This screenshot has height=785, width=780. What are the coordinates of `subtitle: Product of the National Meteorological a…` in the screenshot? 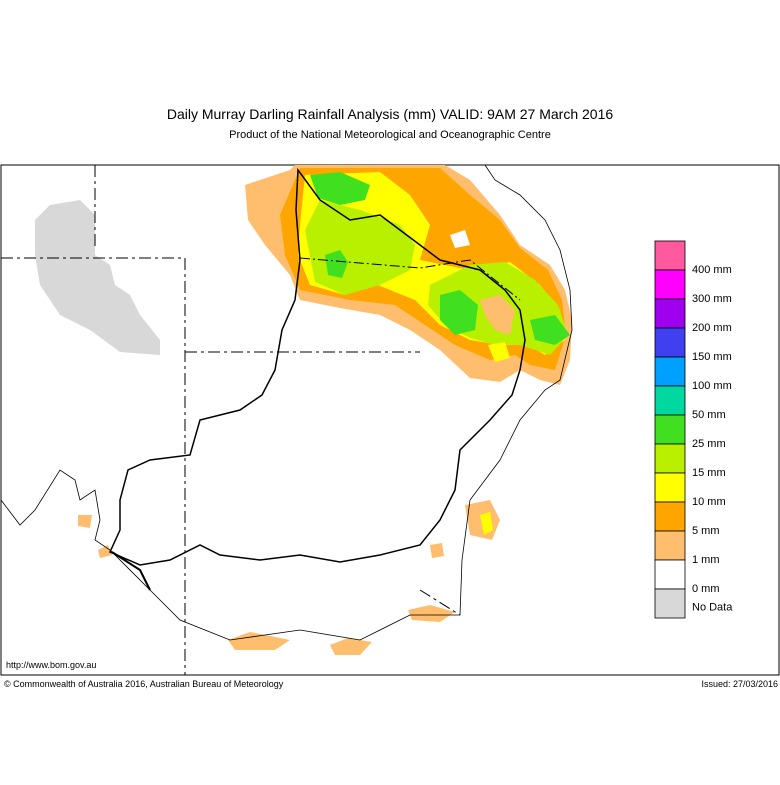 It's located at (390, 135).